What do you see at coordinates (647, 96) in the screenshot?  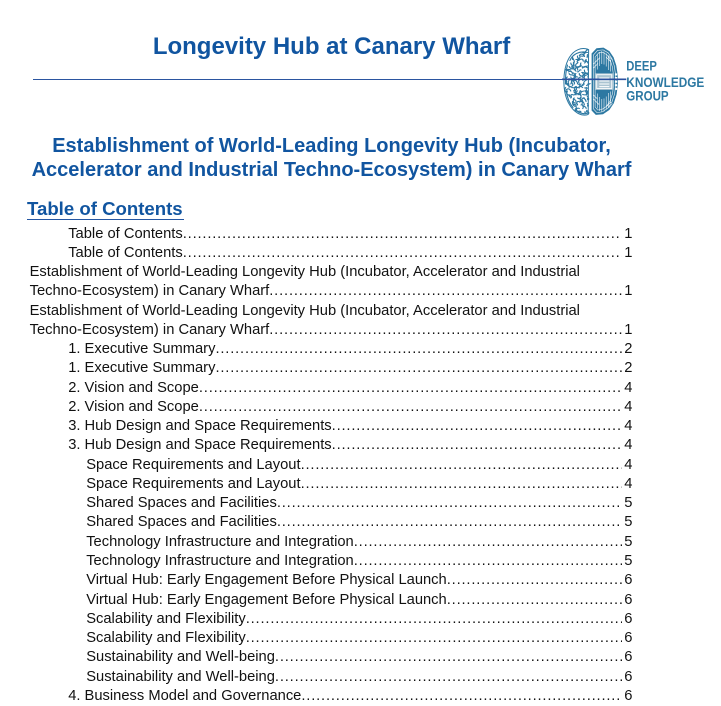 I see `svg-text: GROUP` at bounding box center [647, 96].